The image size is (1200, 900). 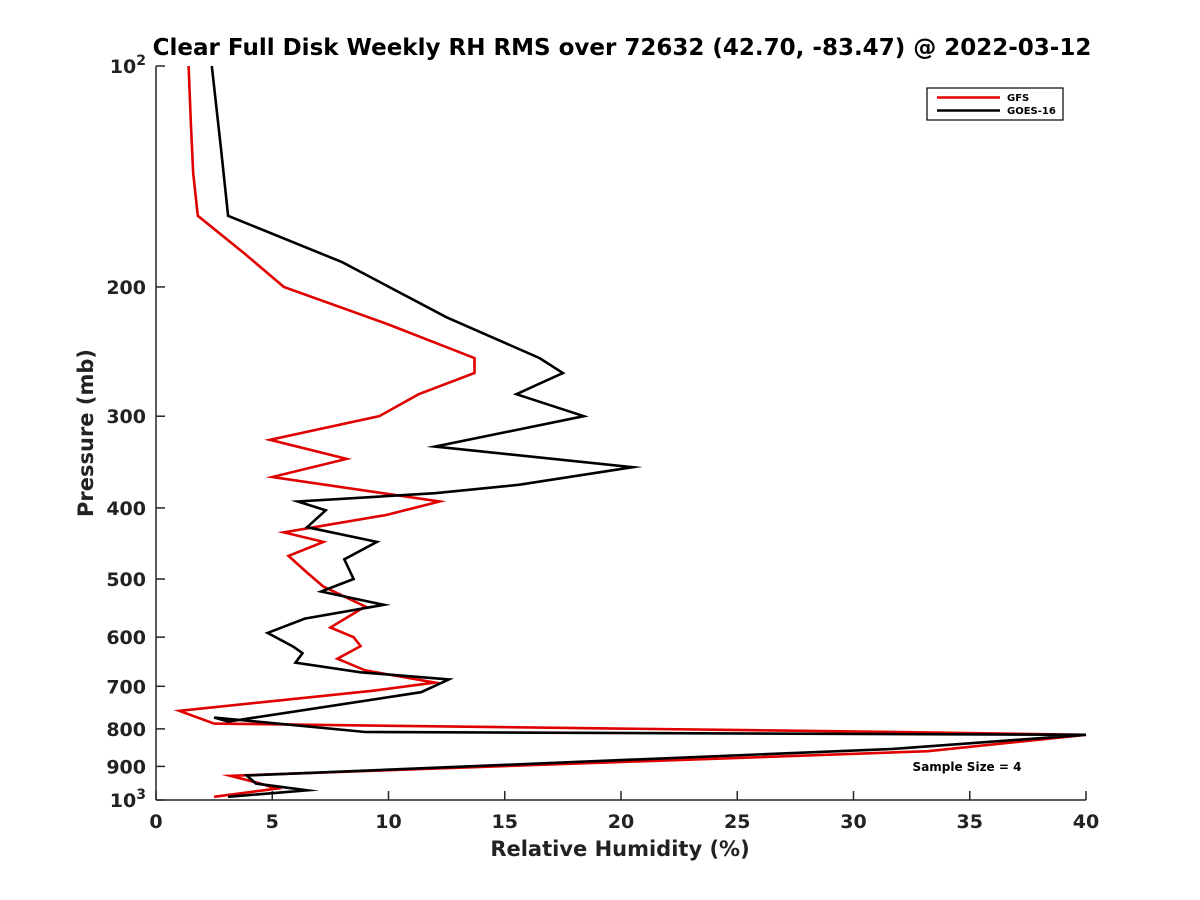 What do you see at coordinates (126, 730) in the screenshot?
I see `y-tick-label: 800` at bounding box center [126, 730].